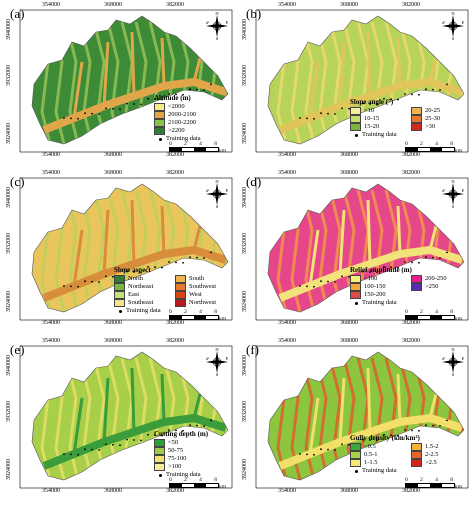 This screenshot has height=505, width=474. Describe the element at coordinates (192, 467) in the screenshot. I see `legend-item: >100` at that location.